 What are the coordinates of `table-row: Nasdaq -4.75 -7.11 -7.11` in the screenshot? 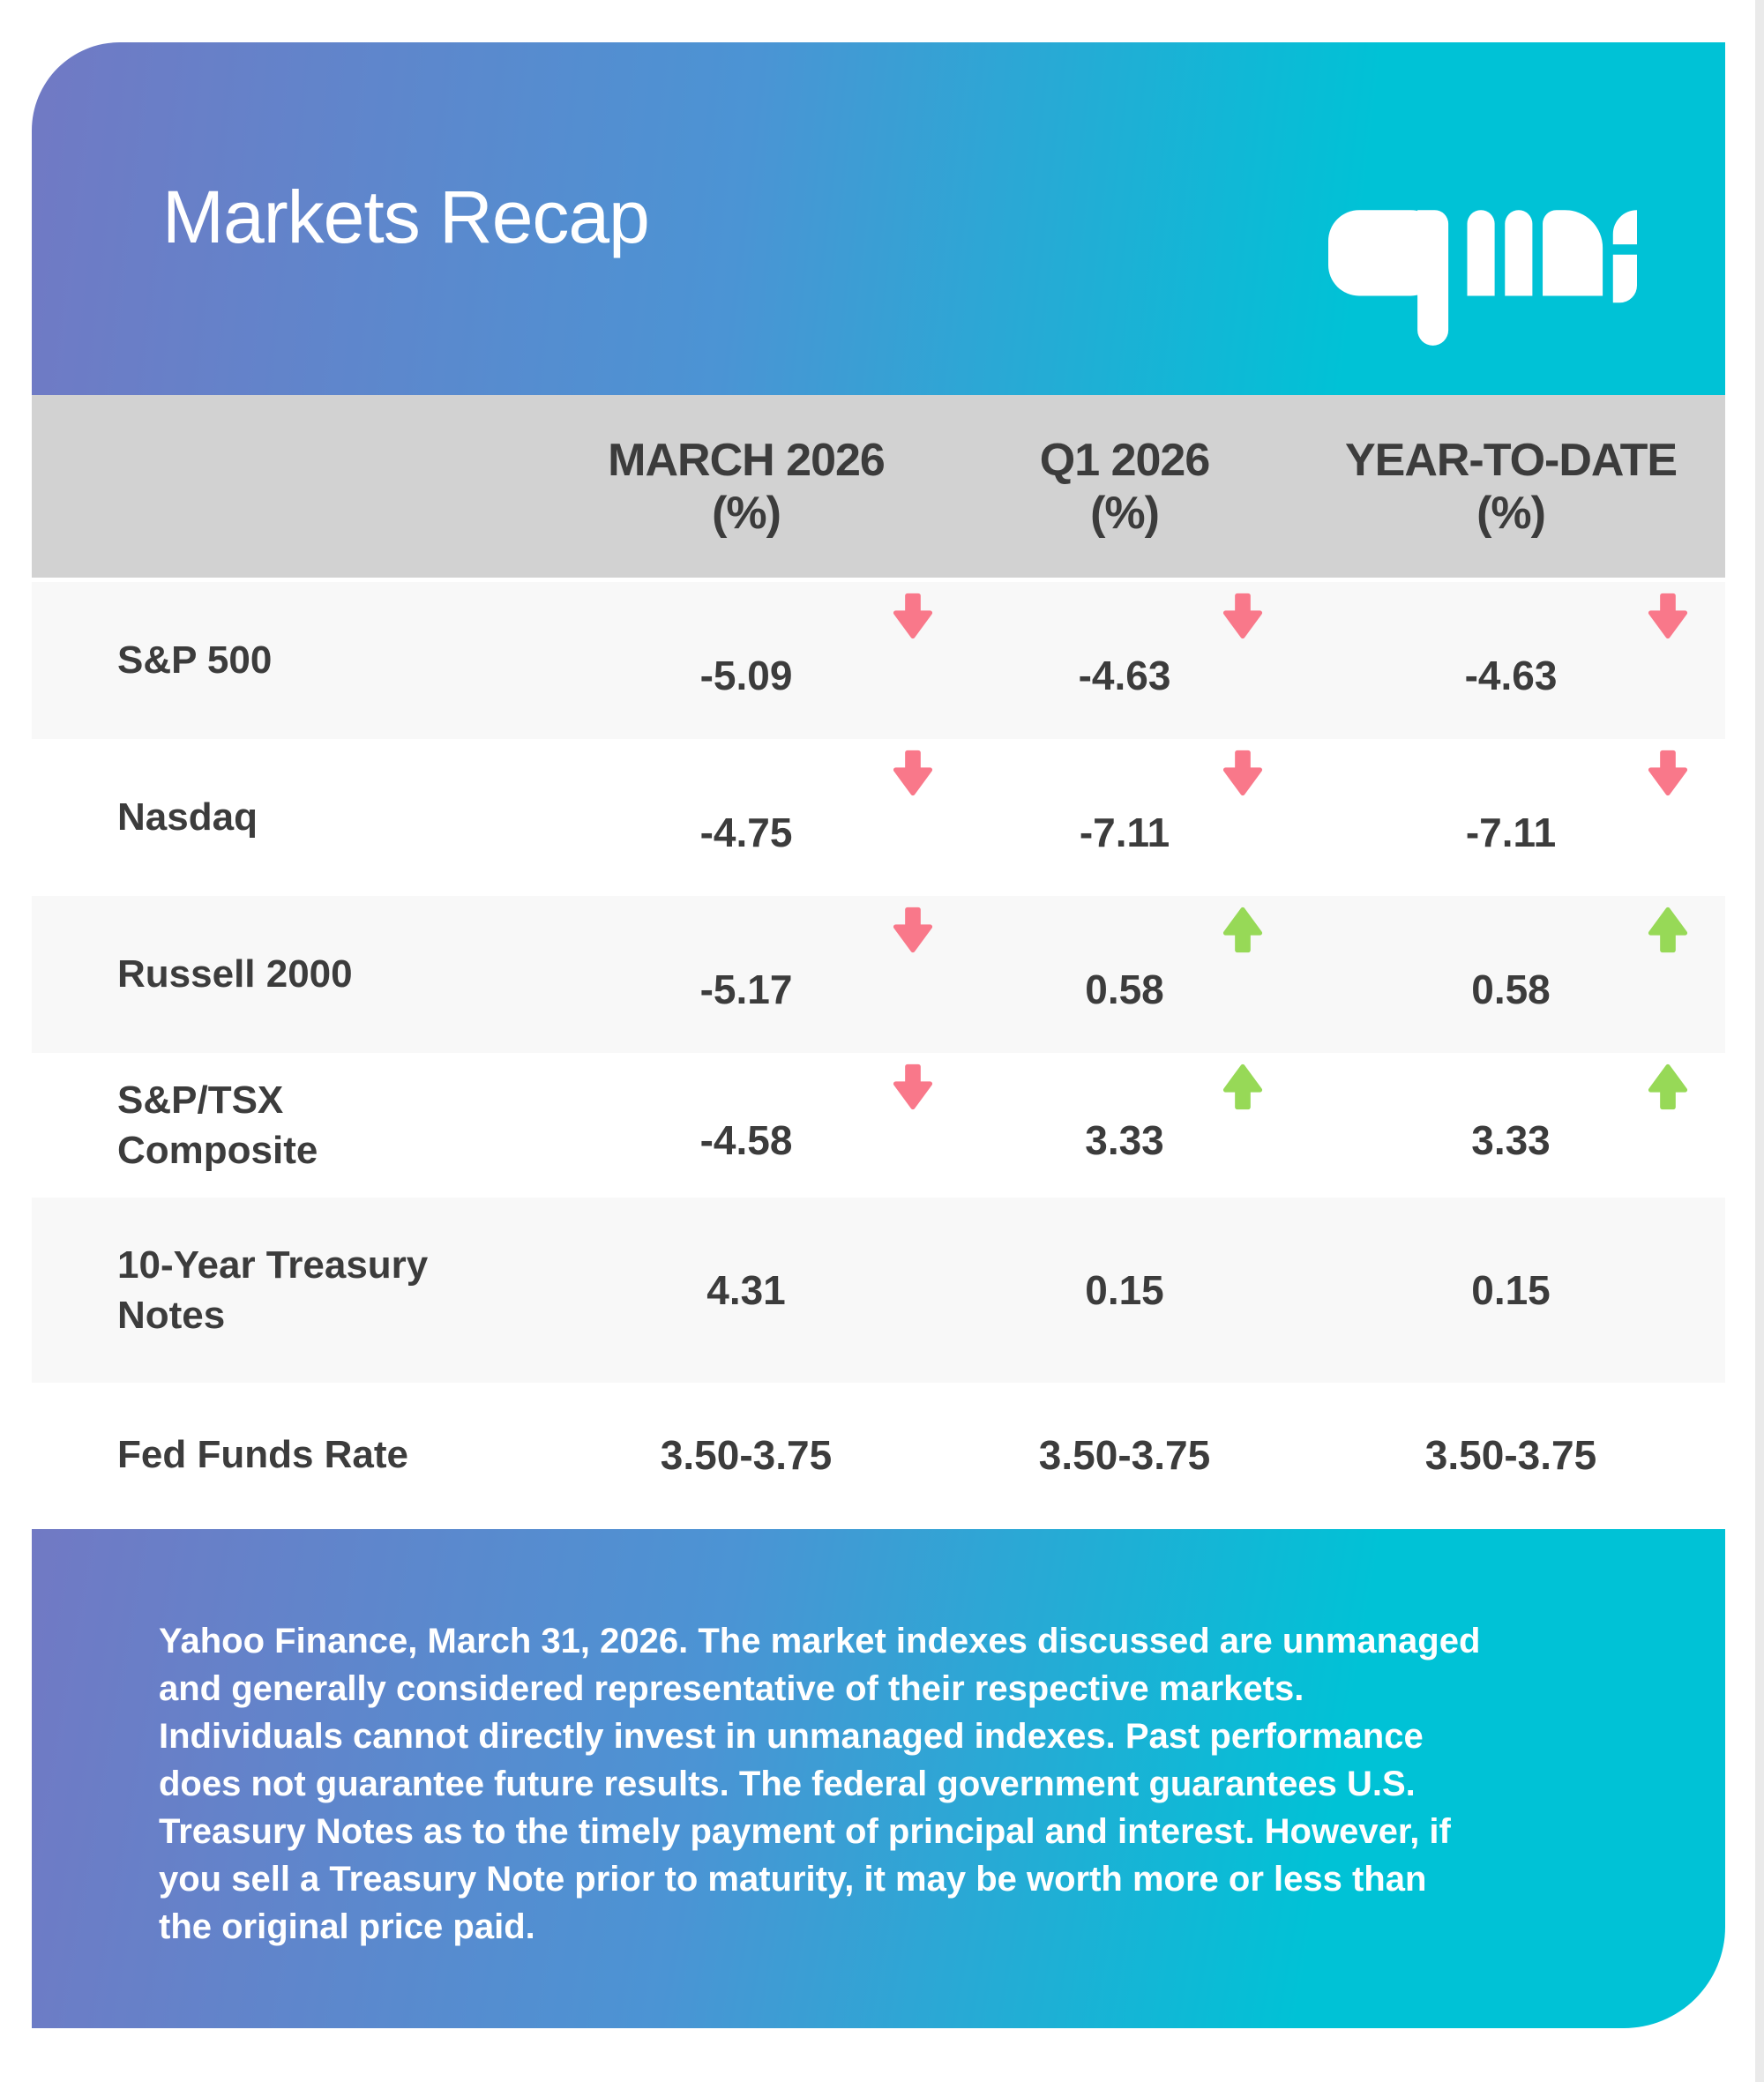 It's located at (878, 817).